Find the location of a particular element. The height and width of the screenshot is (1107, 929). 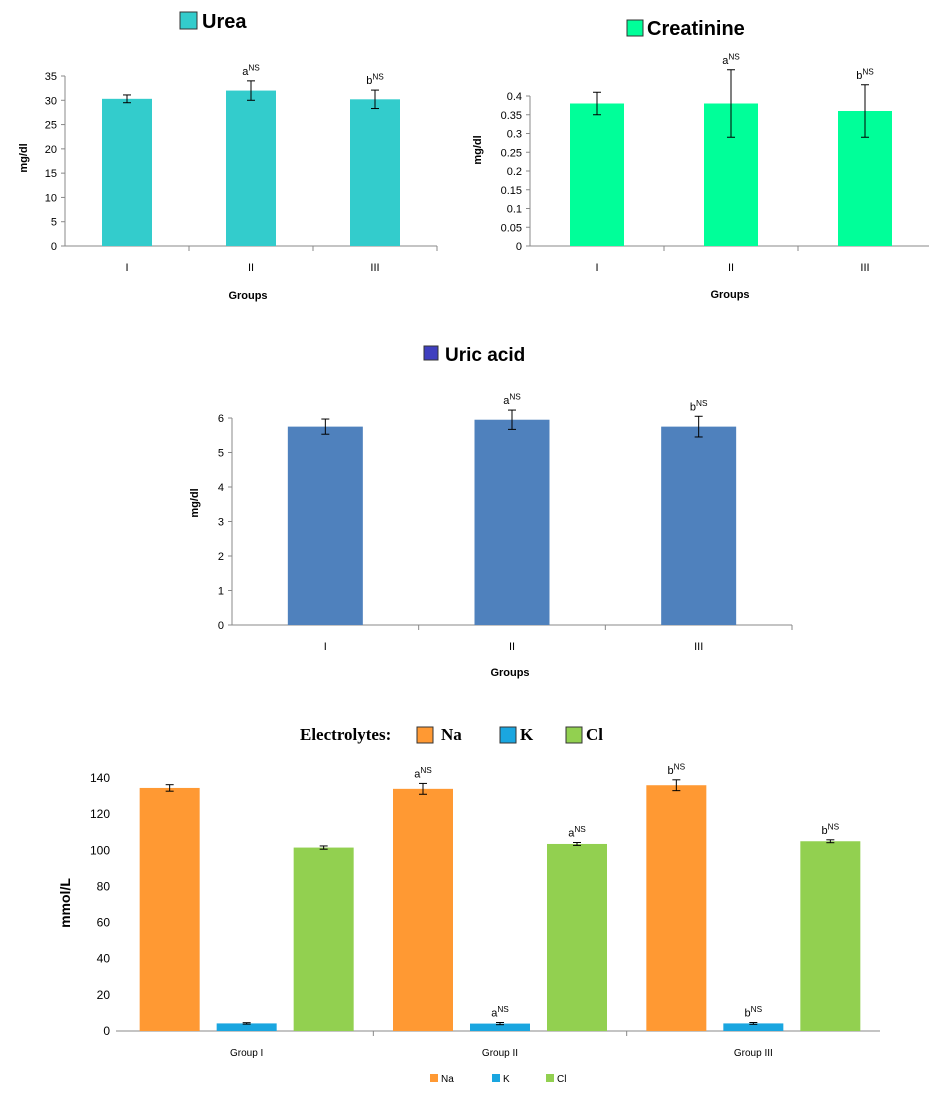

creatinine-annotation: aNS is located at coordinates (731, 59).